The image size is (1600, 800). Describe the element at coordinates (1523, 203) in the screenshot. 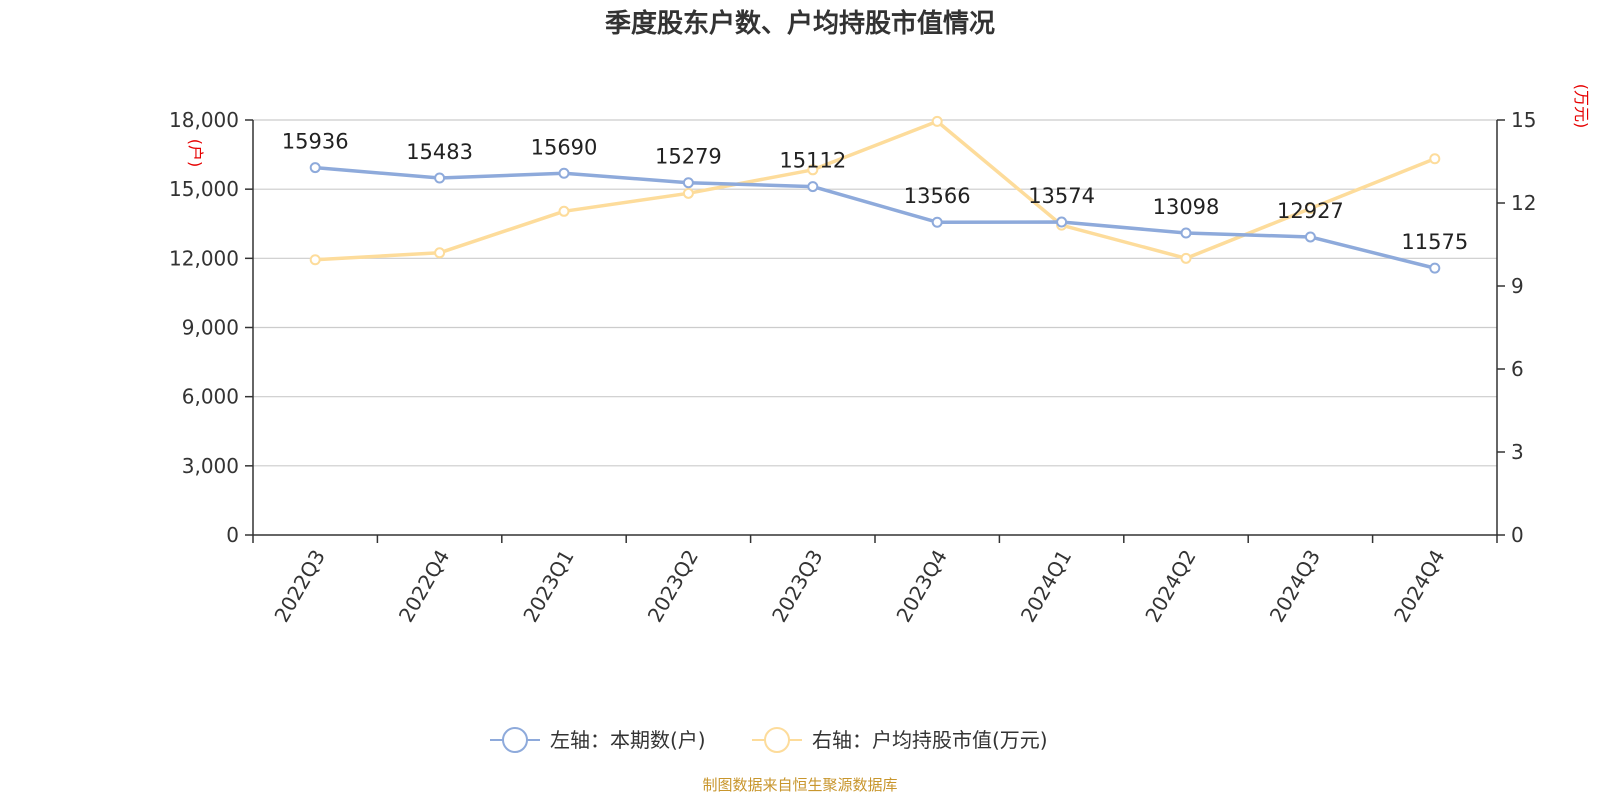

I see `right-axis-tick-label: 12` at that location.